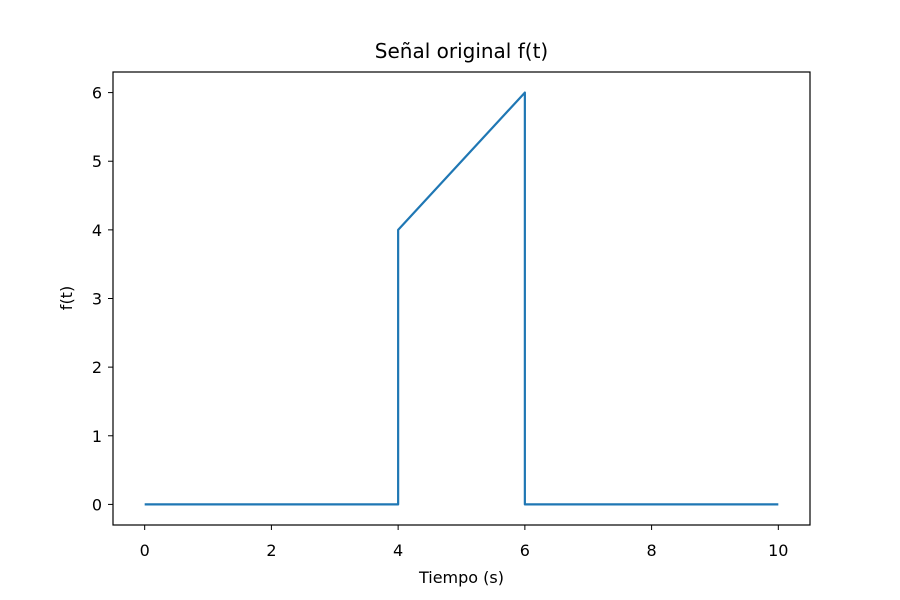 The height and width of the screenshot is (600, 900). Describe the element at coordinates (97, 436) in the screenshot. I see `y-tick-label: 1` at that location.